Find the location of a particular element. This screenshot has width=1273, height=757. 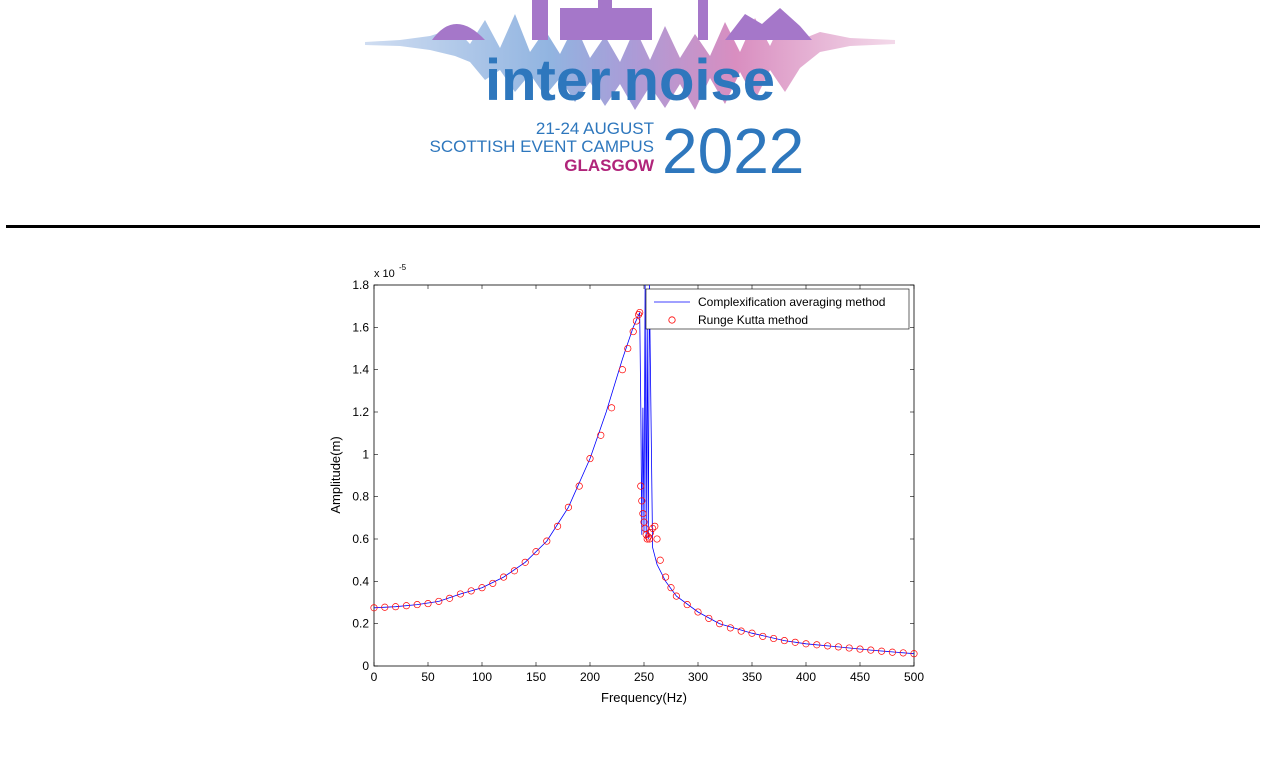

x-tick-label: 100 is located at coordinates (482, 677).